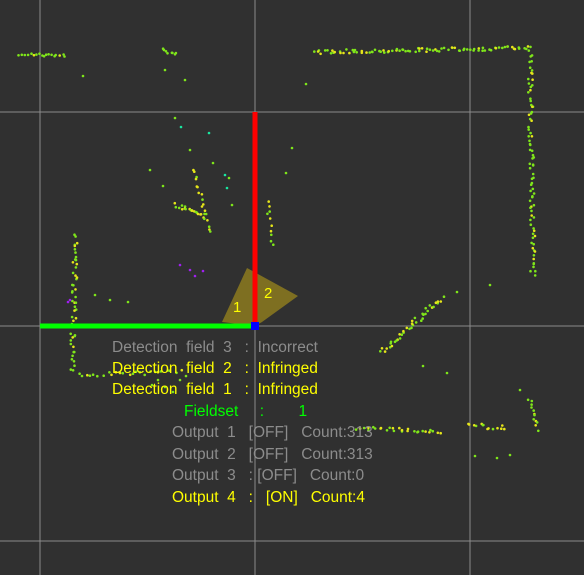 This screenshot has height=575, width=584. Describe the element at coordinates (237, 307) in the screenshot. I see `zone-label-1: 1` at that location.